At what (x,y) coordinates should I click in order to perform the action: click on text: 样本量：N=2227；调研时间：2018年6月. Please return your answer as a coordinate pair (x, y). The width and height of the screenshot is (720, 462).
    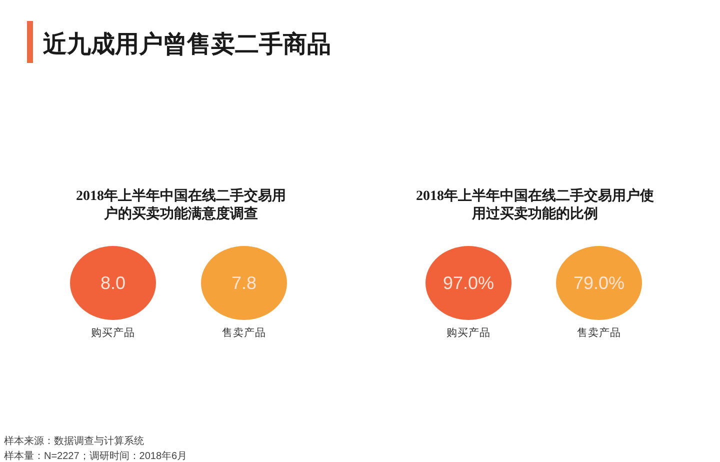
    Looking at the image, I should click on (96, 456).